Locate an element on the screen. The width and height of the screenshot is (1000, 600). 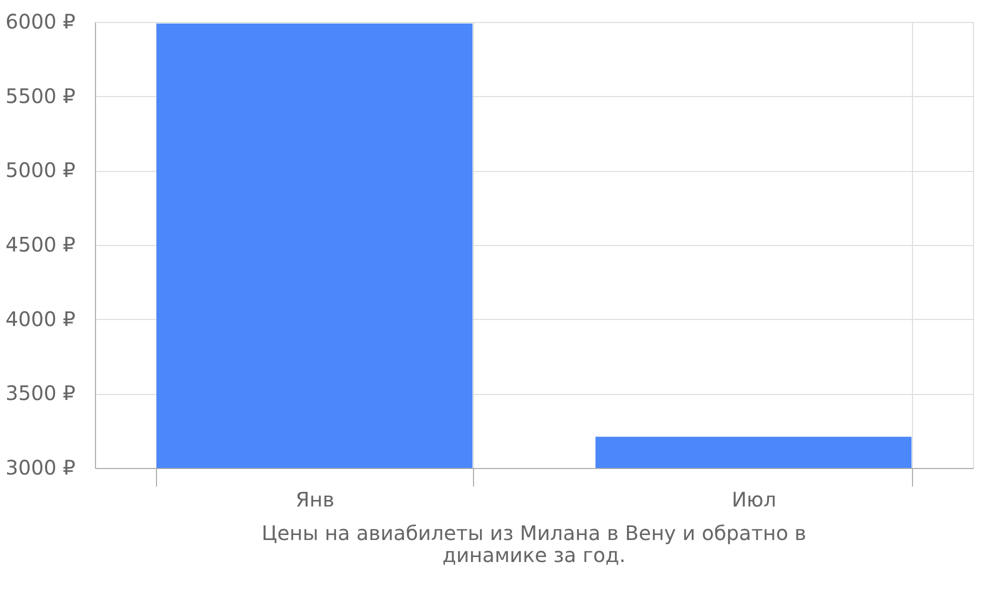
y-tick-label: 4500 ₽ is located at coordinates (41, 244).